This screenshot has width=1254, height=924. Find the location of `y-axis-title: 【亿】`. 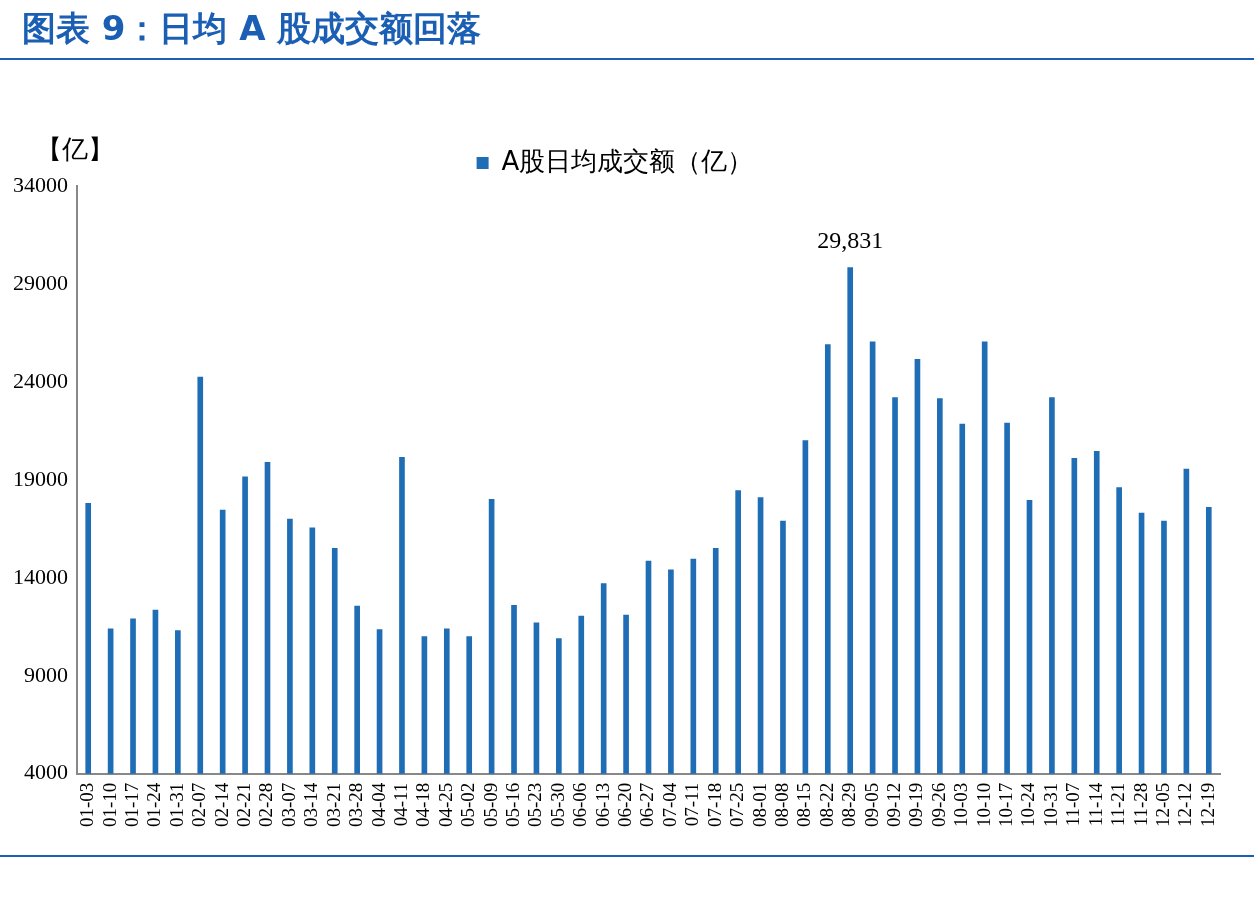

y-axis-title: 【亿】 is located at coordinates (75, 149).